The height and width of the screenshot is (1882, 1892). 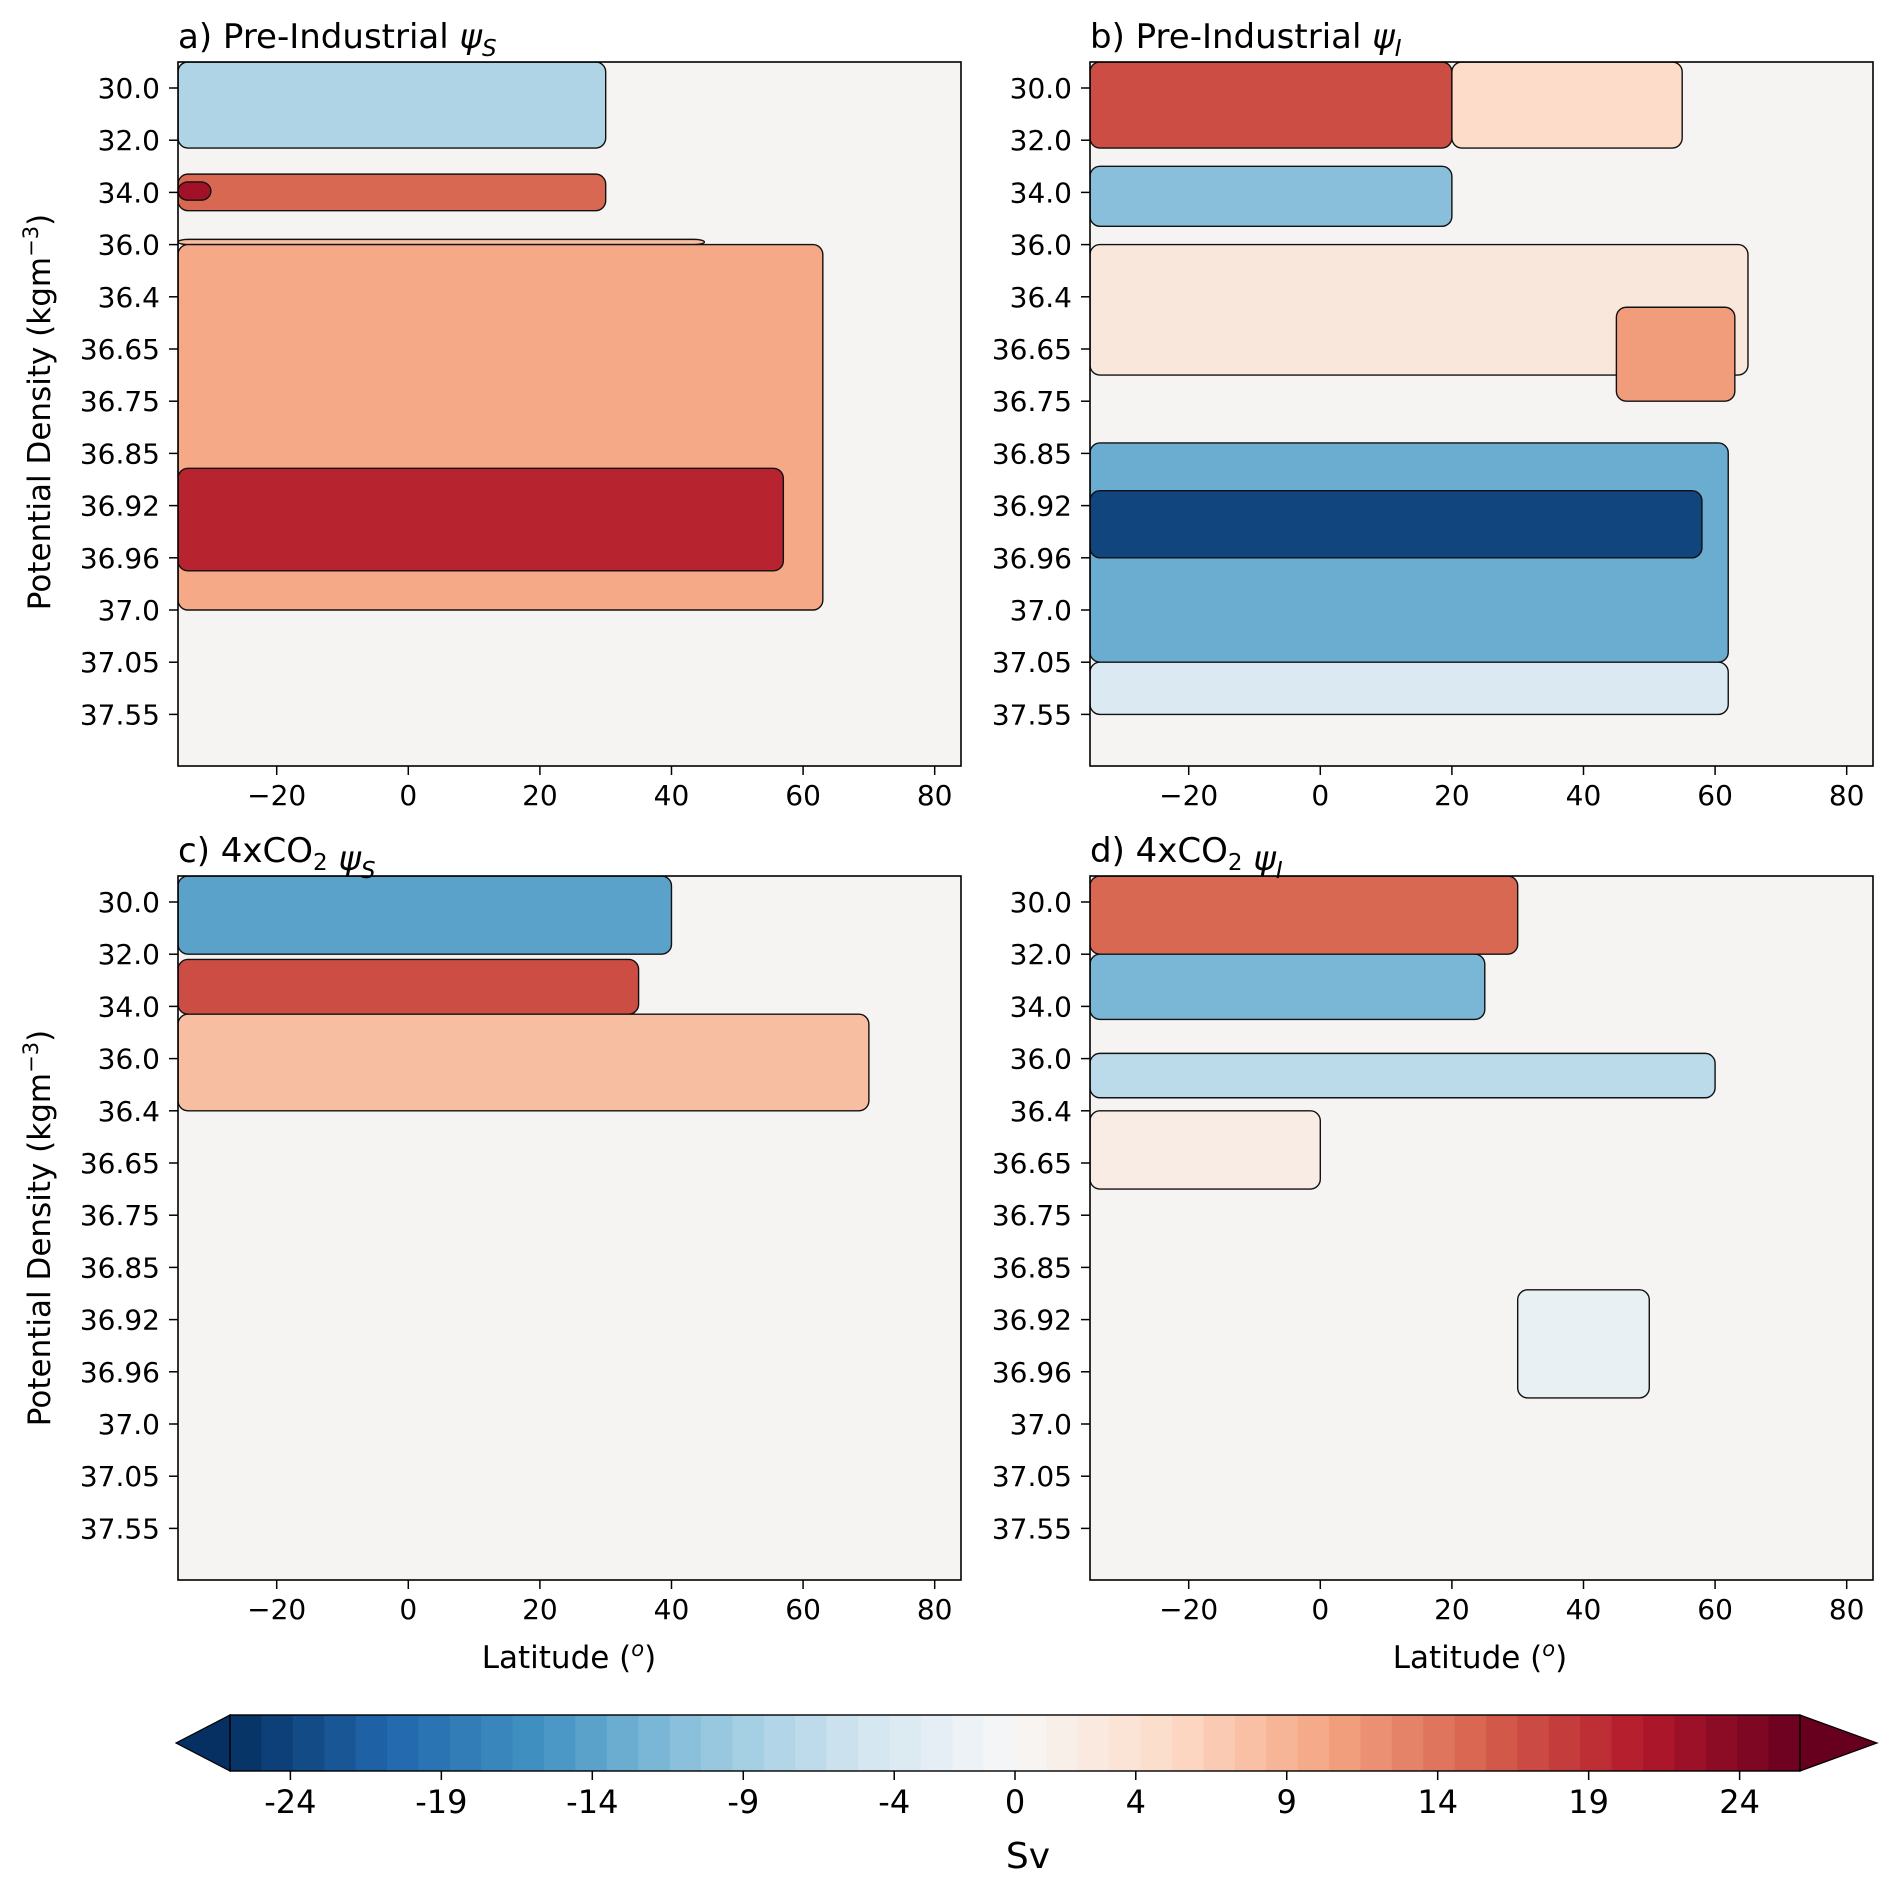 I want to click on colorbar-tick-label: 19, so click(x=1588, y=1802).